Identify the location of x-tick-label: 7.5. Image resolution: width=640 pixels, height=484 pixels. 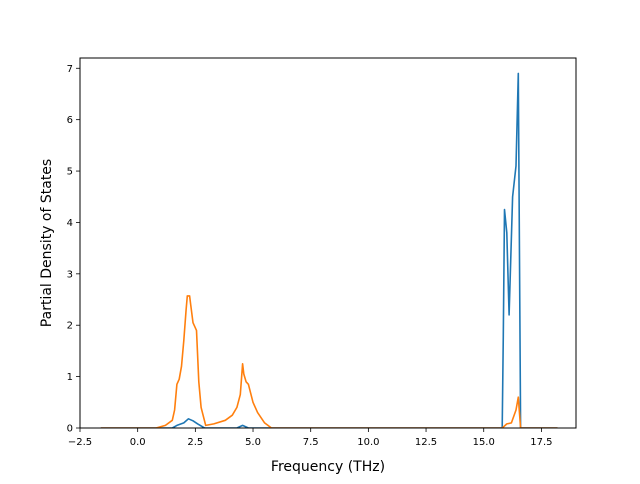
(311, 442).